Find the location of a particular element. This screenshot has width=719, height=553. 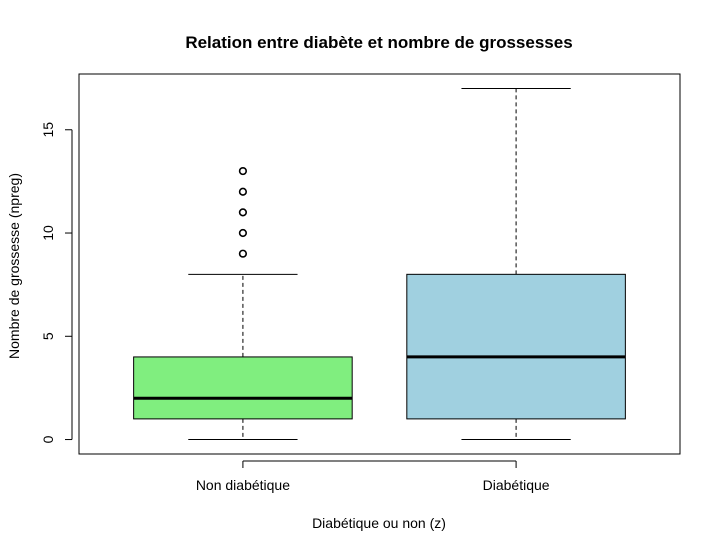

x-axis-label: Diabétique ou non (z) is located at coordinates (379, 523).